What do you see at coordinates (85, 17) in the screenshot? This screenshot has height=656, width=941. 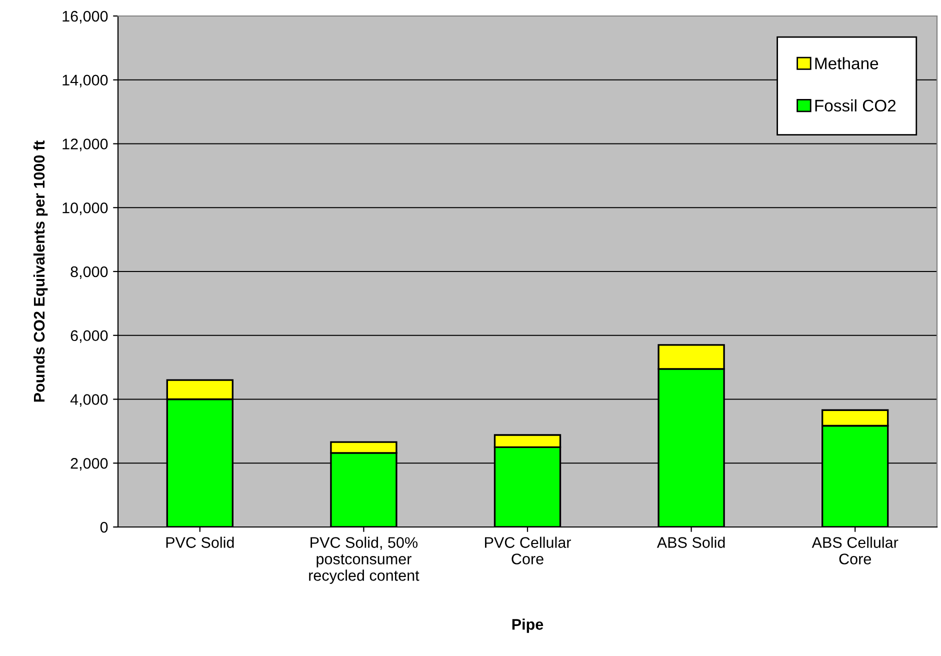 I see `y-tick-label: 16,000` at bounding box center [85, 17].